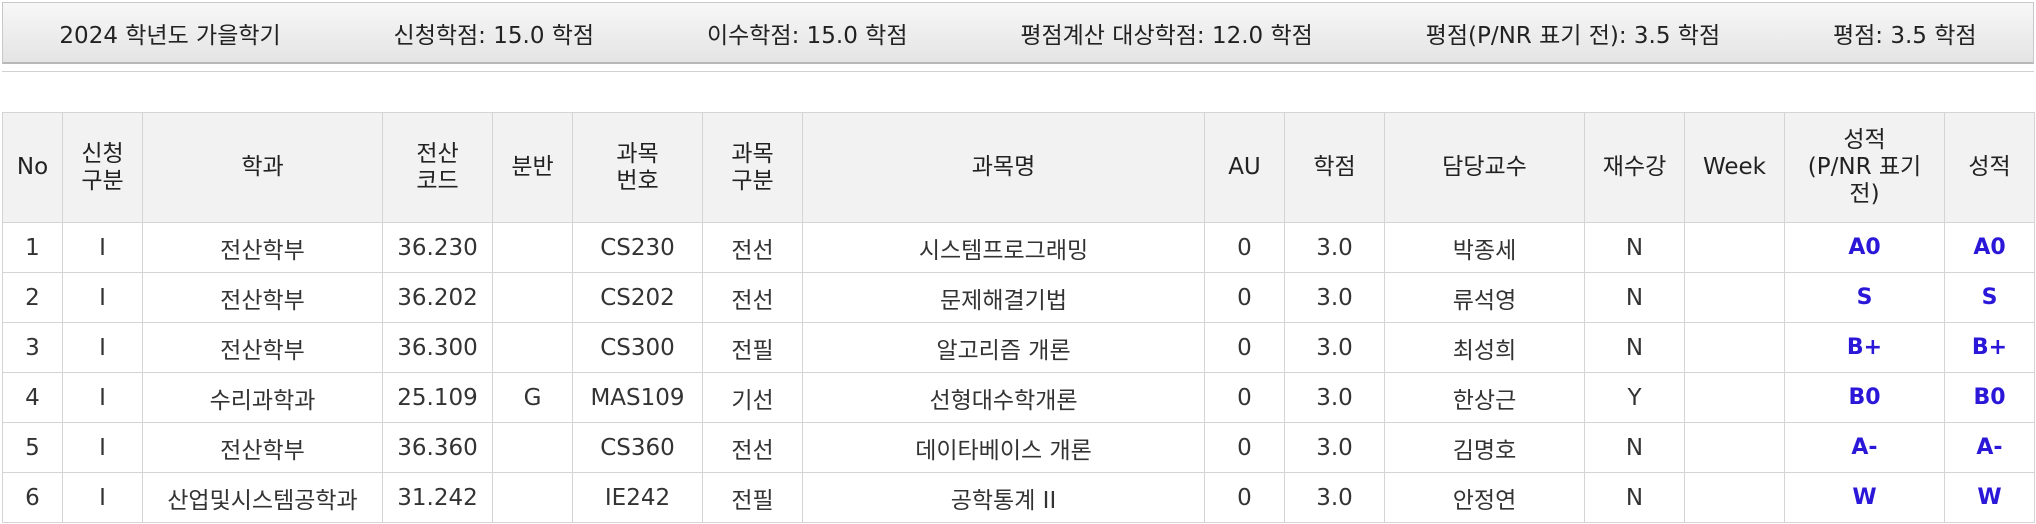  What do you see at coordinates (32, 347) in the screenshot?
I see `cell-no: 3` at bounding box center [32, 347].